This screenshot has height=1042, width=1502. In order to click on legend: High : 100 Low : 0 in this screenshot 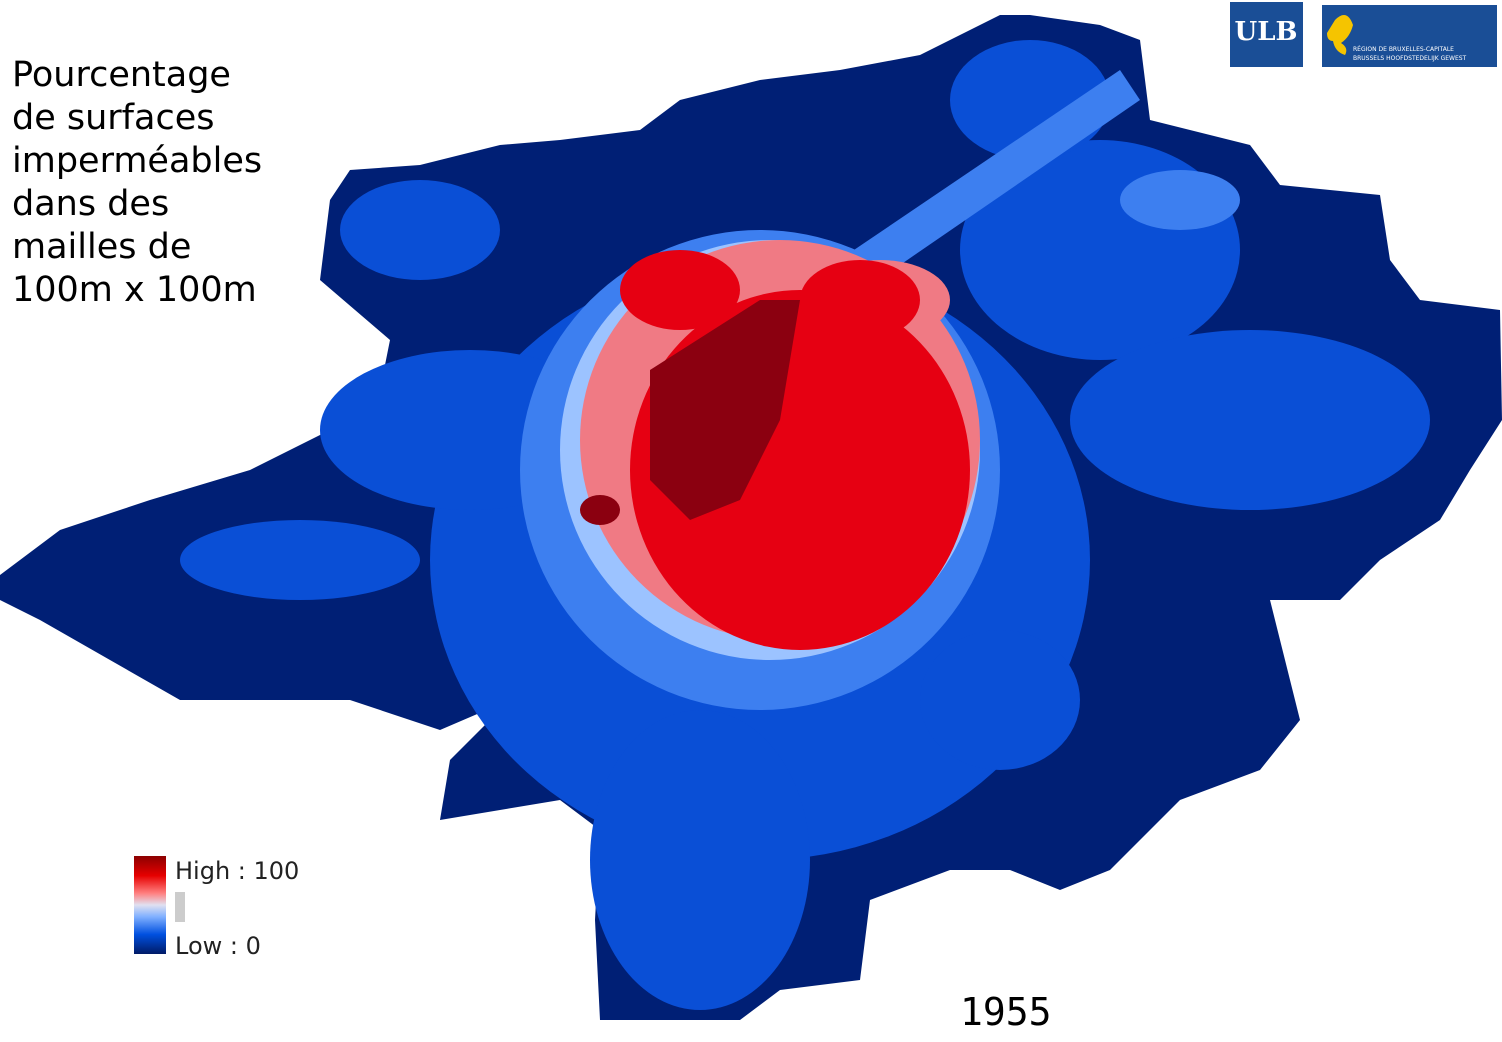, I will do `click(216, 908)`.